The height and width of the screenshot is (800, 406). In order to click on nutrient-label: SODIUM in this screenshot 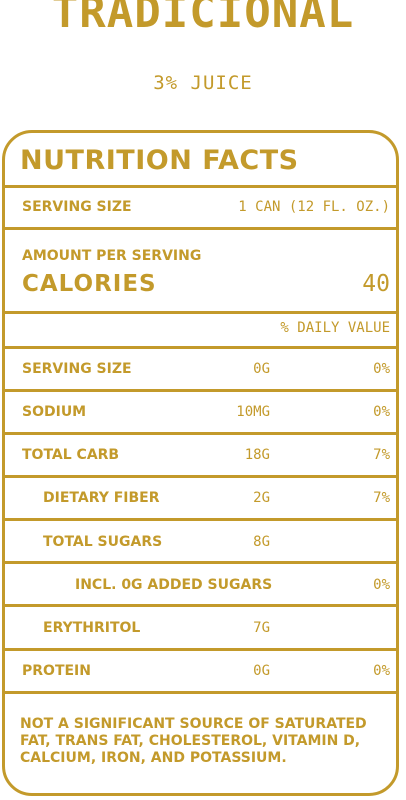, I will do `click(54, 412)`.